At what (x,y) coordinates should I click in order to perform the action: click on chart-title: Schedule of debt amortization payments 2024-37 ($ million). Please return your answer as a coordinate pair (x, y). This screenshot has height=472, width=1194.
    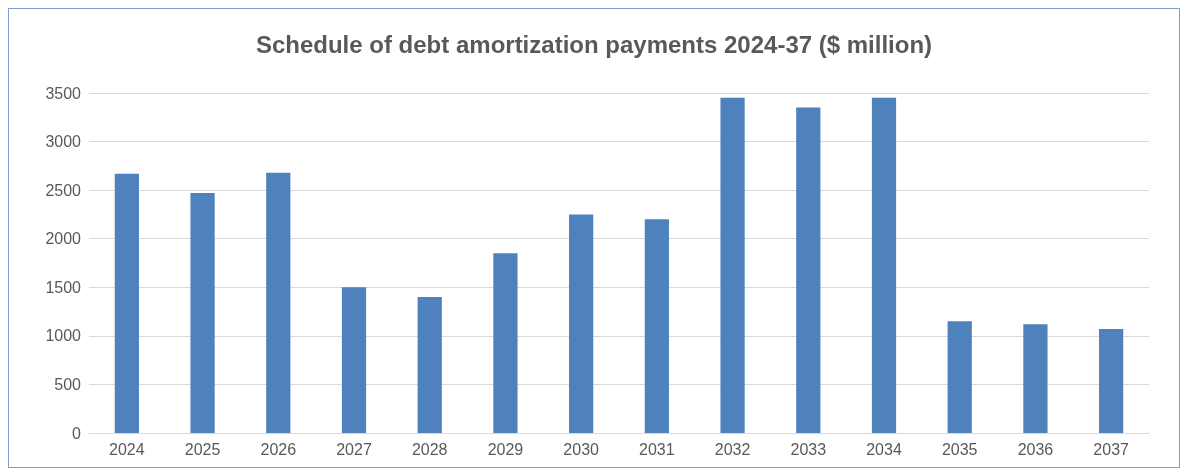
    Looking at the image, I should click on (594, 44).